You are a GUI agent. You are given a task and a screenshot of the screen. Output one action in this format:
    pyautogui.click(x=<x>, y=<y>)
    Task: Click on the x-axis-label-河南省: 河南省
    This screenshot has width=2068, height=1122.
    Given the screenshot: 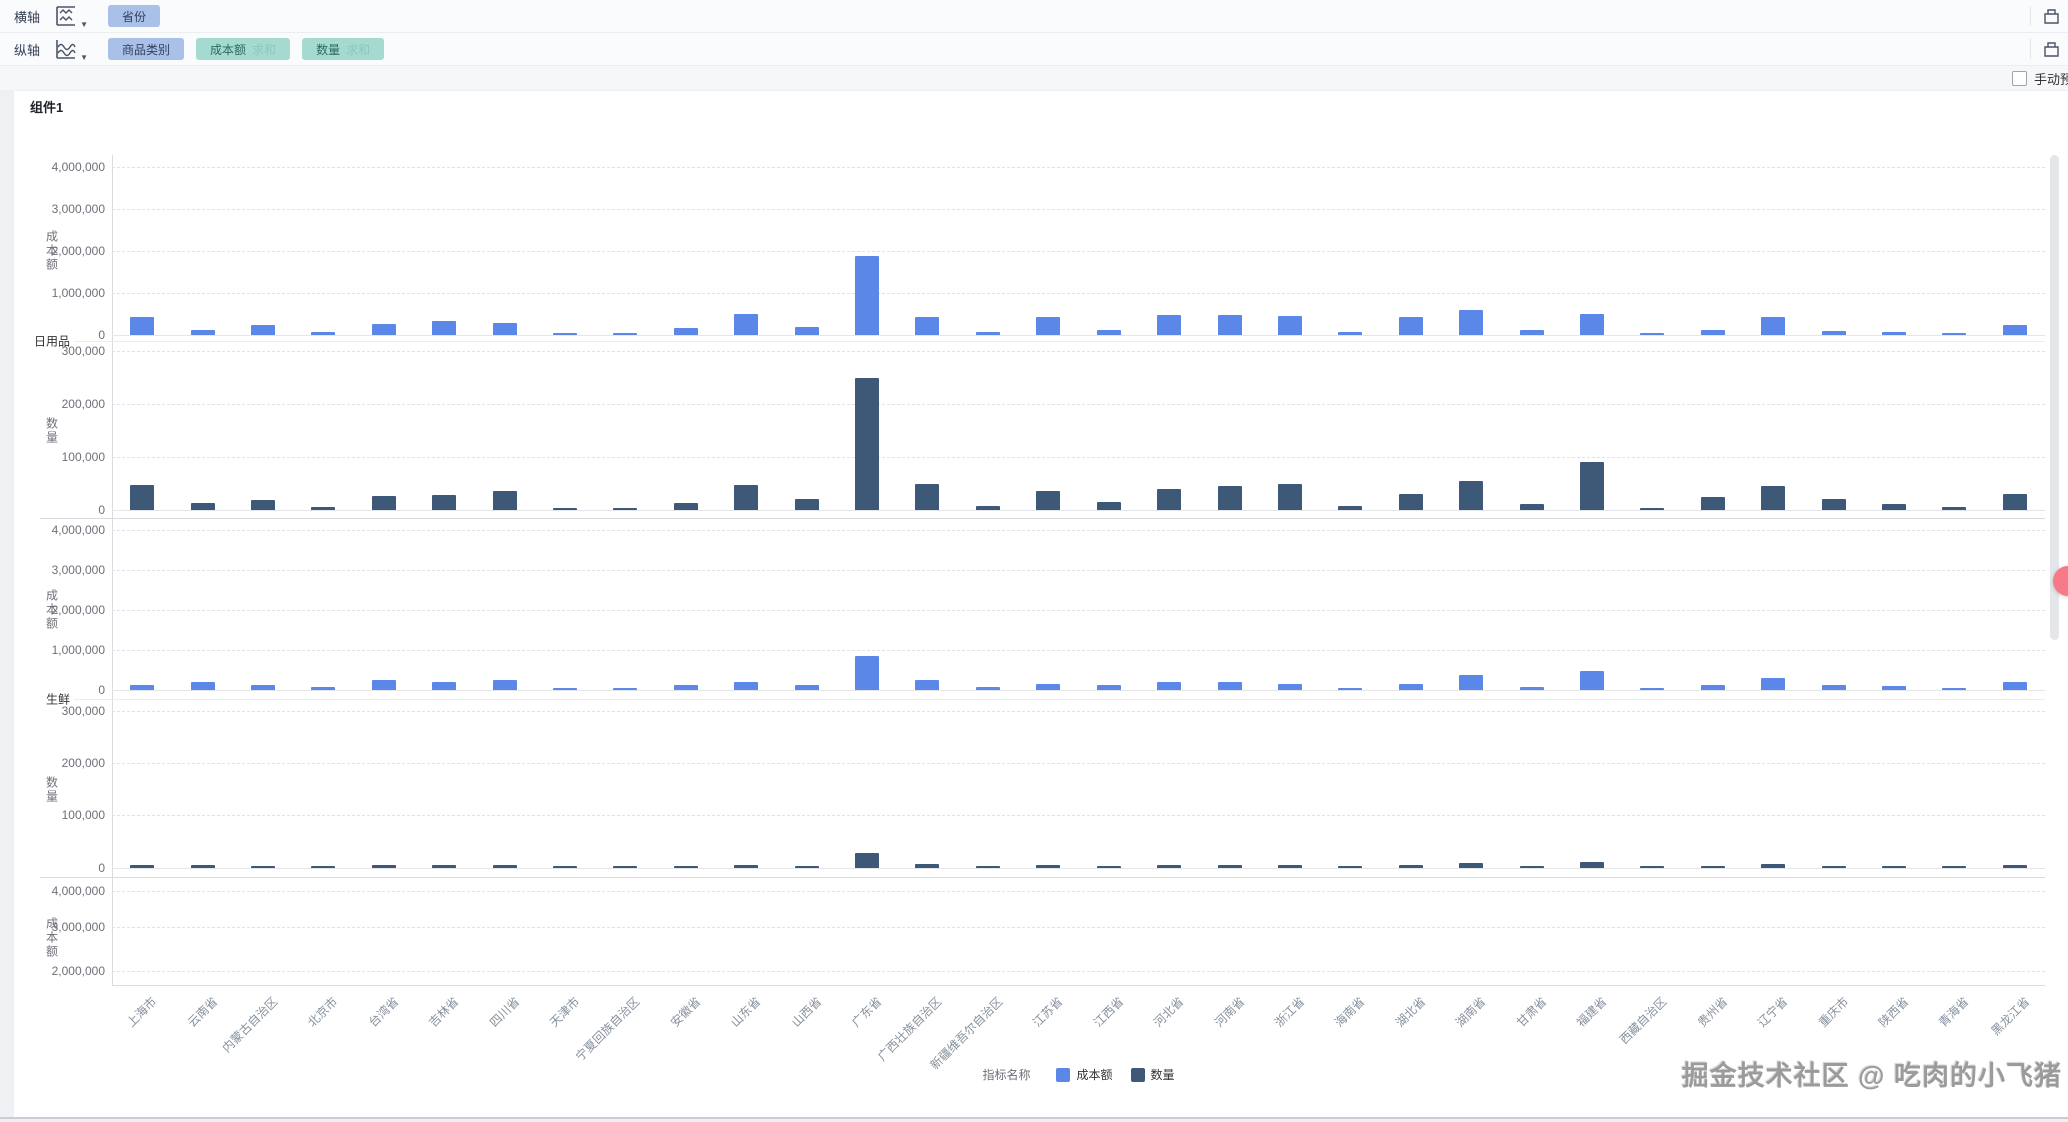 What is the action you would take?
    pyautogui.click(x=1229, y=1012)
    